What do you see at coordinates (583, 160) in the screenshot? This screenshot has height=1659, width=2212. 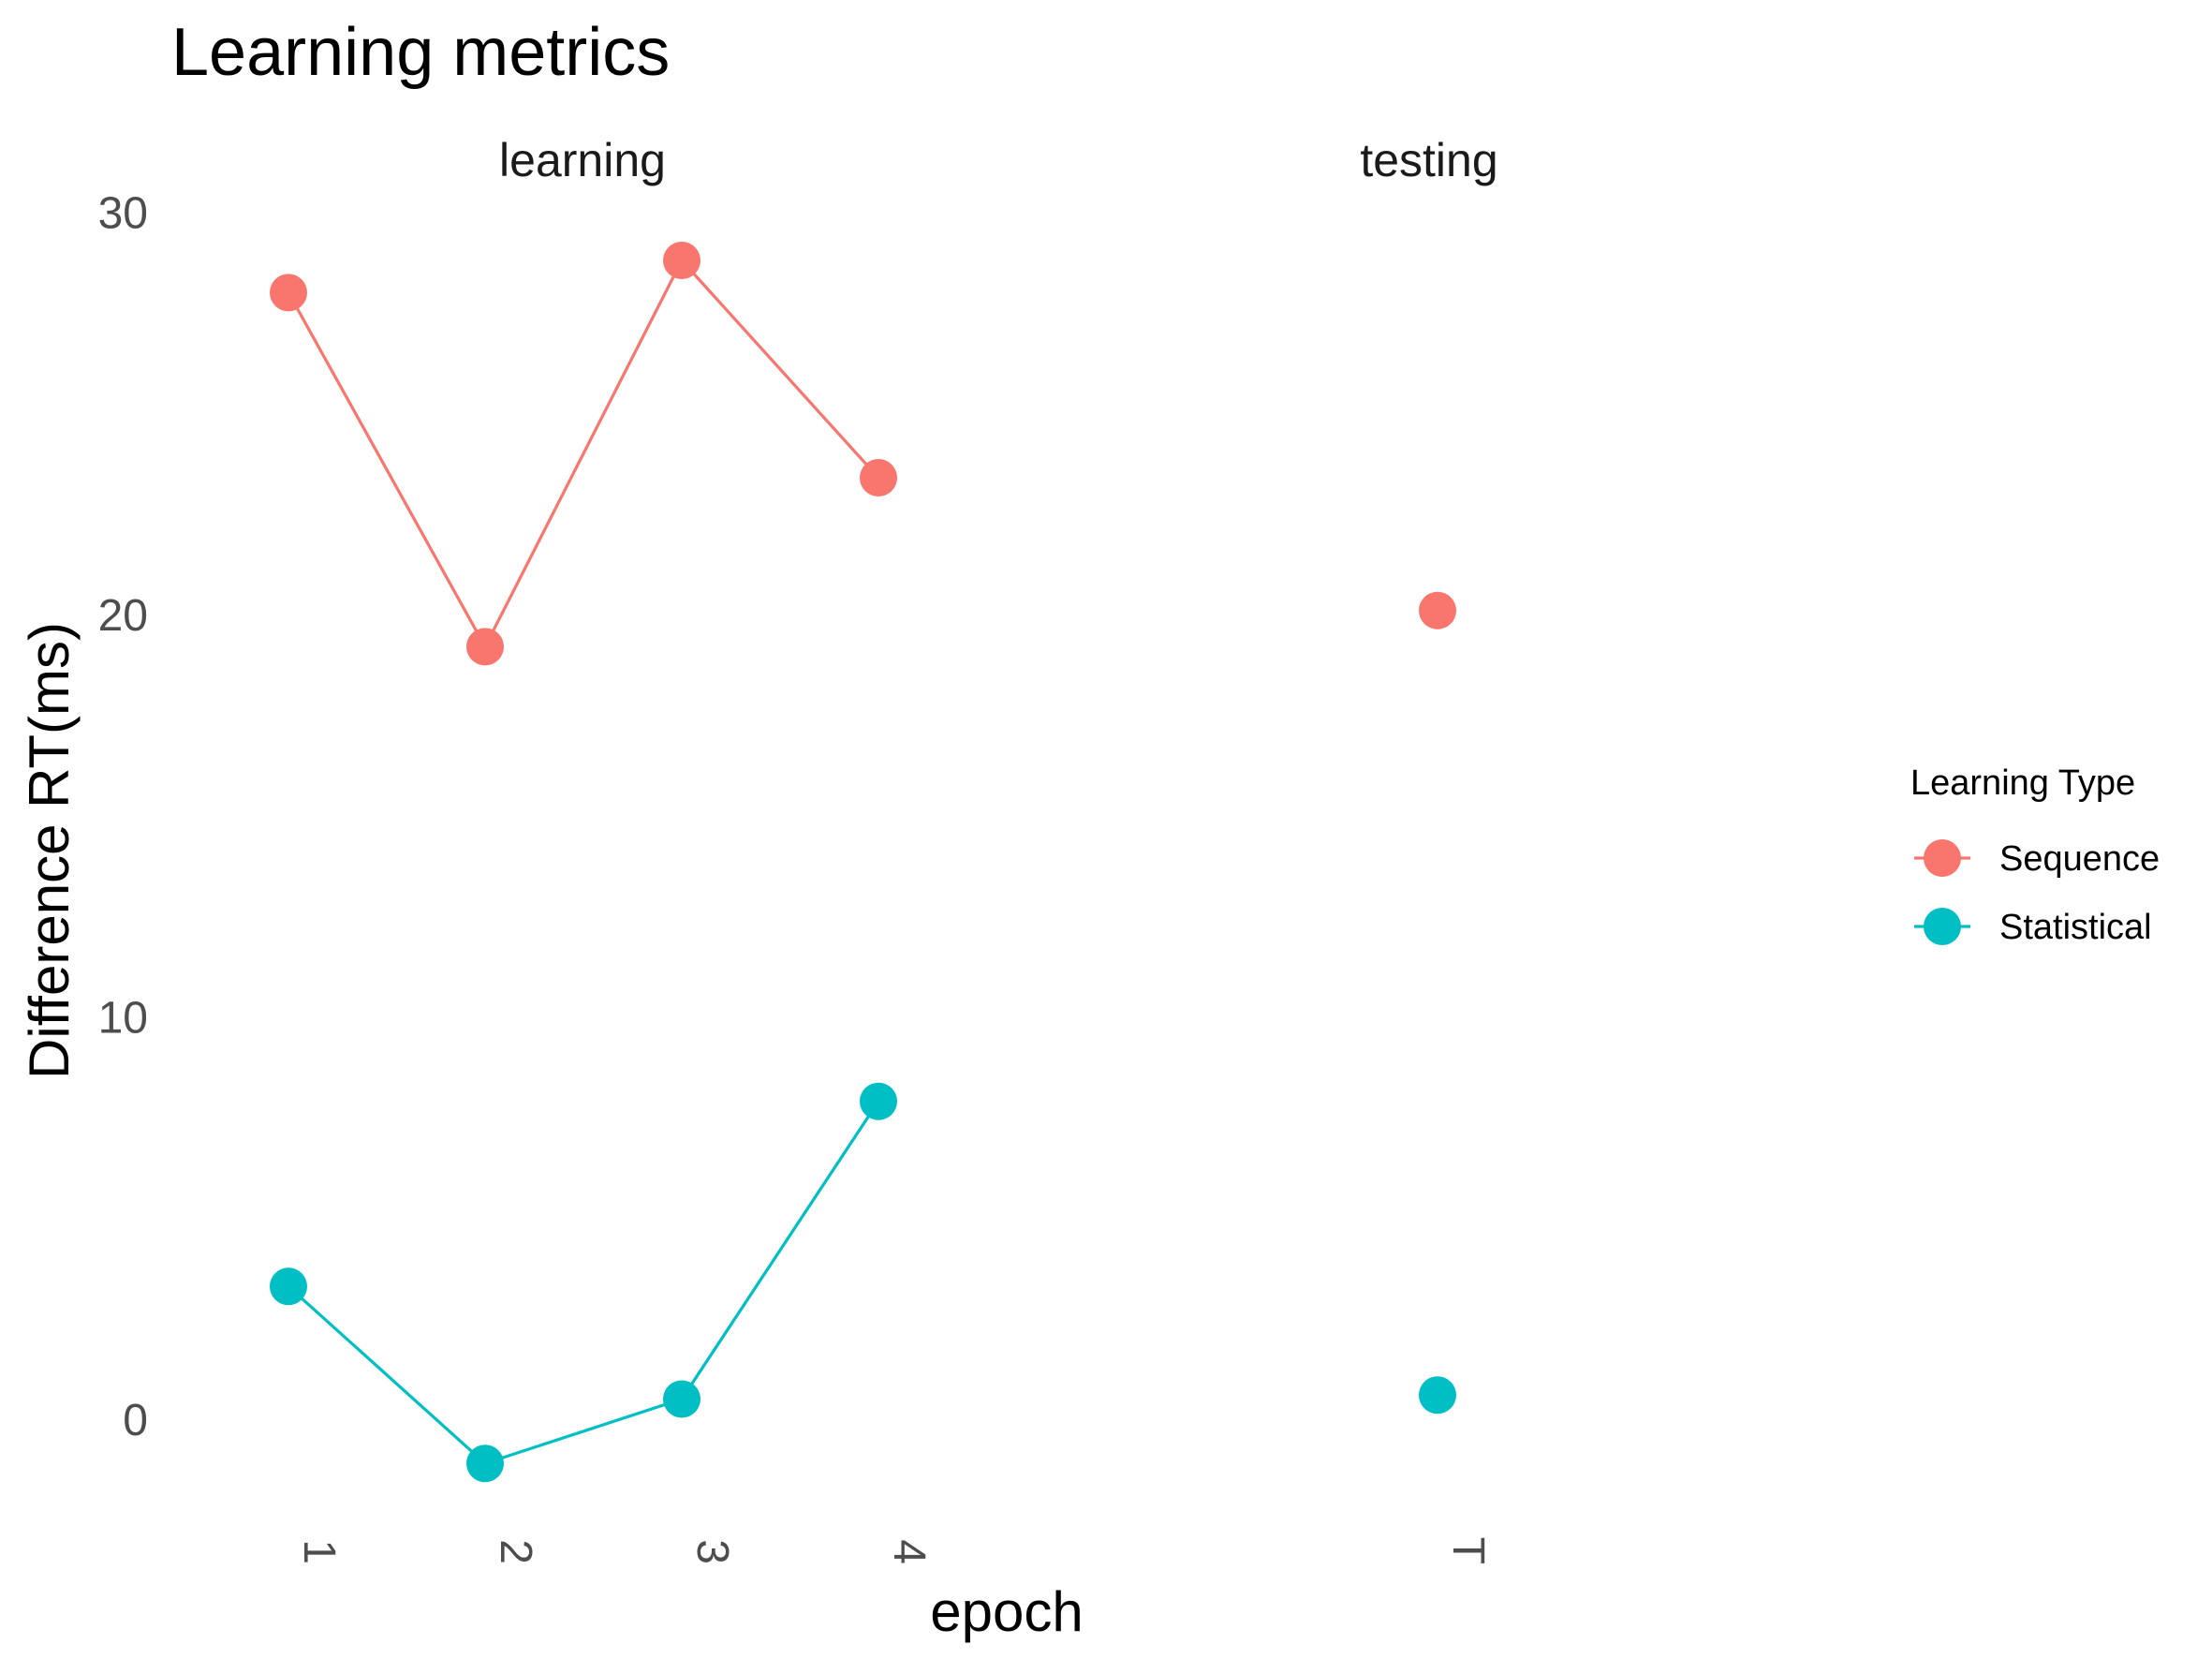 I see `facet-label-learning: learning` at bounding box center [583, 160].